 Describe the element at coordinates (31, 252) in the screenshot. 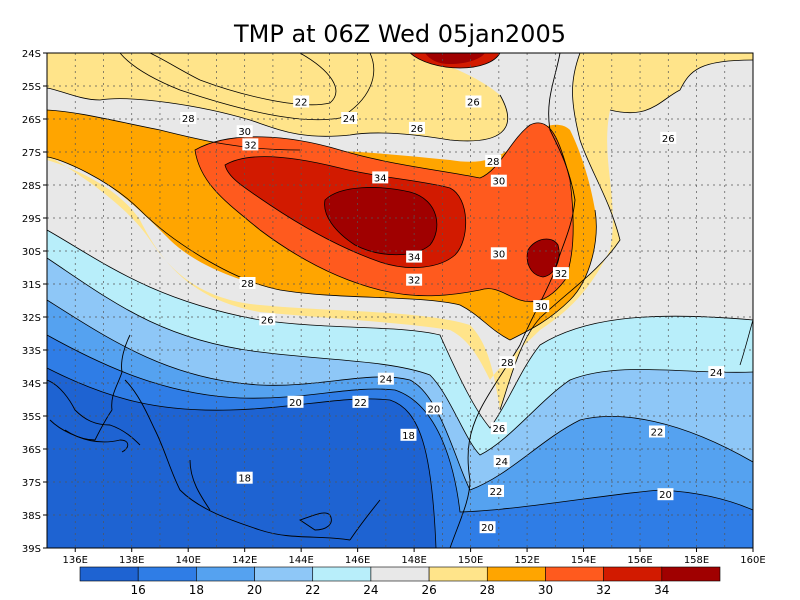

I see `lat-label: 30S` at that location.